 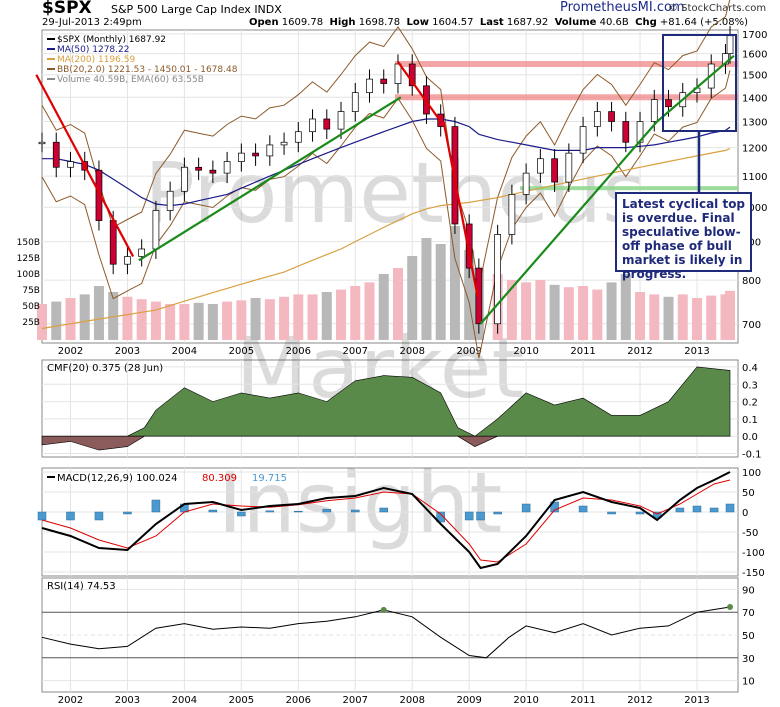 What do you see at coordinates (355, 700) in the screenshot?
I see `x-tick-label-bottom: 2007` at bounding box center [355, 700].